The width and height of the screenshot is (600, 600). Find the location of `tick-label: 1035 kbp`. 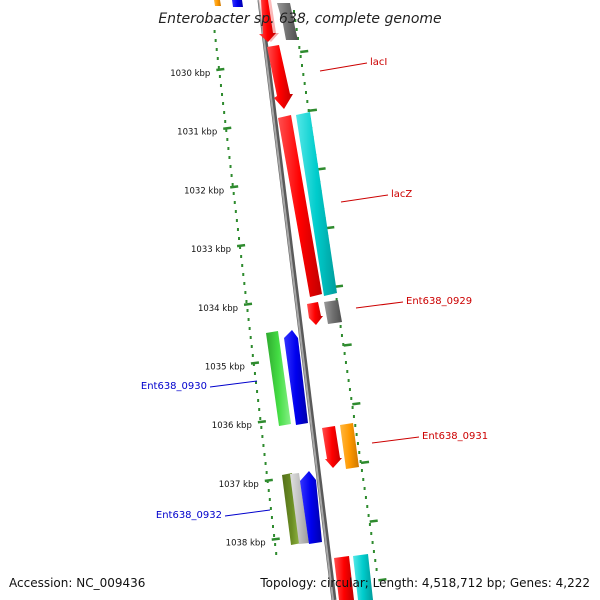

tick-label: 1035 kbp is located at coordinates (225, 368).